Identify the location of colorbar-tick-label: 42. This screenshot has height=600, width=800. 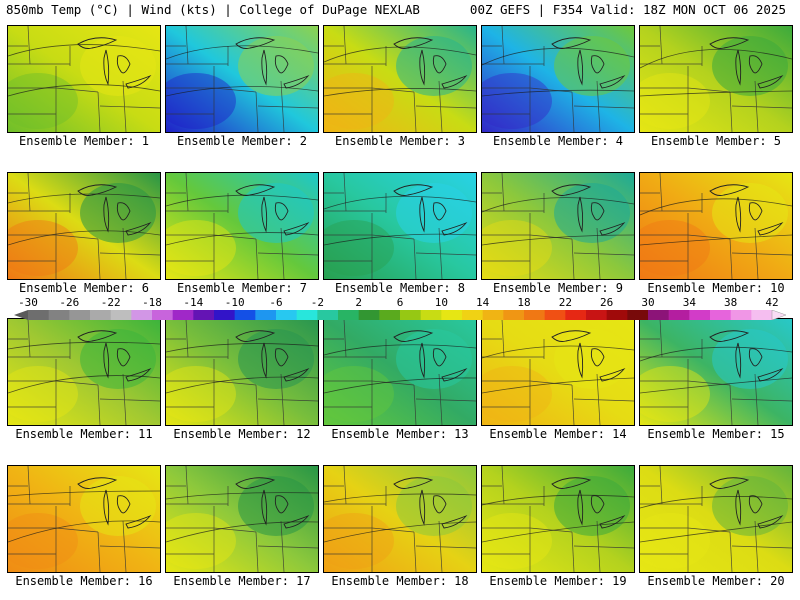
(772, 302).